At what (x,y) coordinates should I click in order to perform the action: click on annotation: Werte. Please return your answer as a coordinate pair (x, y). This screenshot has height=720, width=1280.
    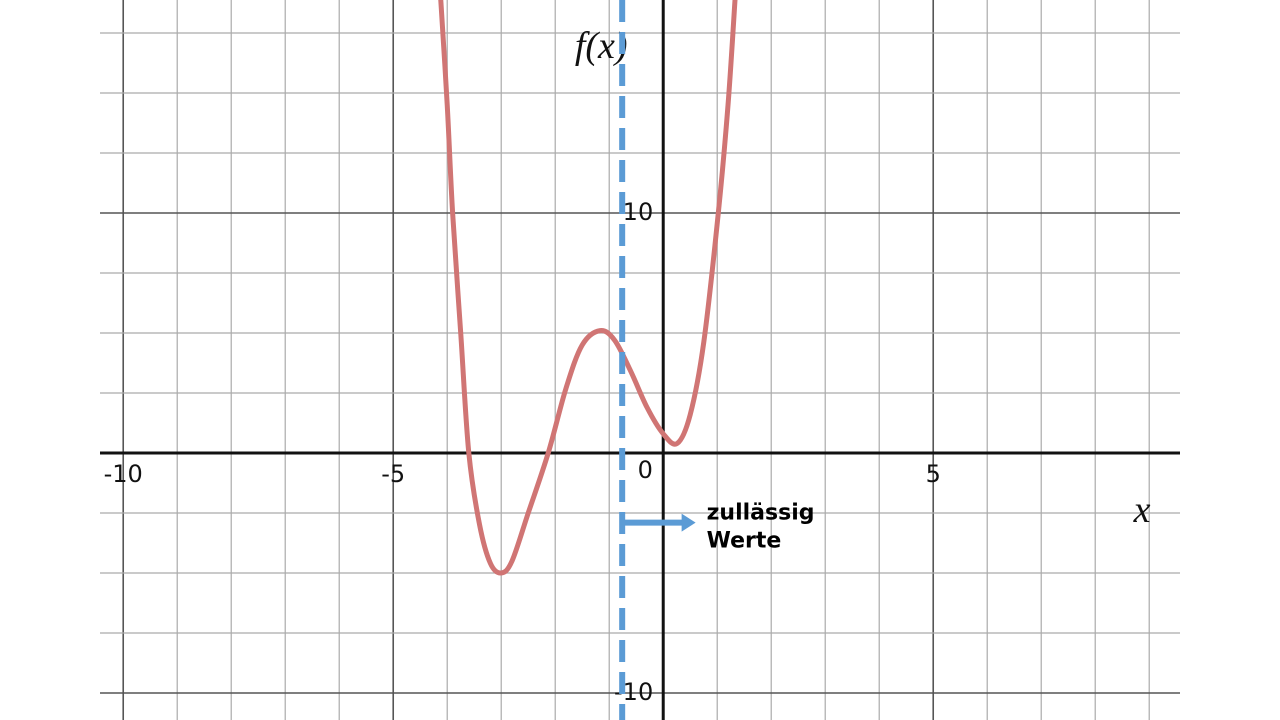
    Looking at the image, I should click on (744, 541).